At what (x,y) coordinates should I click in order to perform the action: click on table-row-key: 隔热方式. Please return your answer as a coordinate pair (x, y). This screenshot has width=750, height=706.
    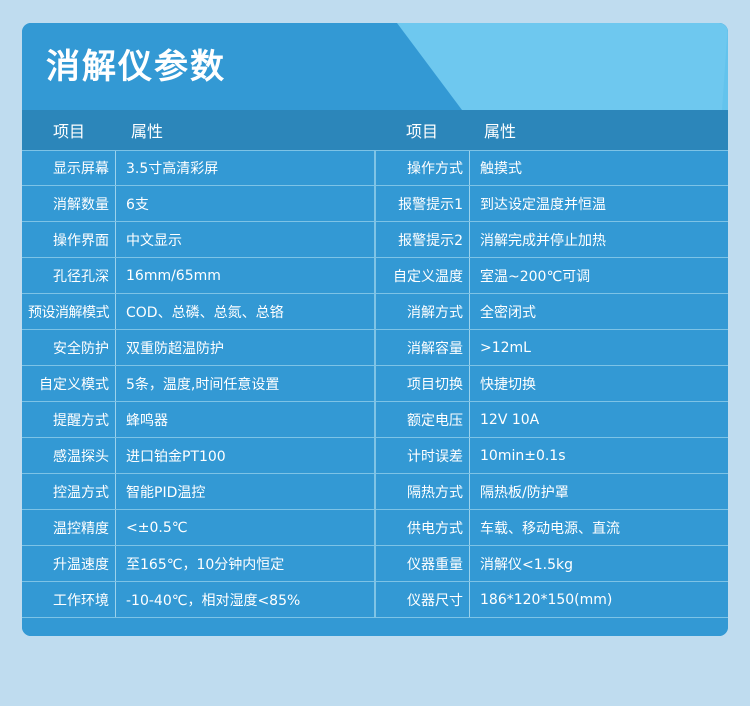
    Looking at the image, I should click on (423, 491).